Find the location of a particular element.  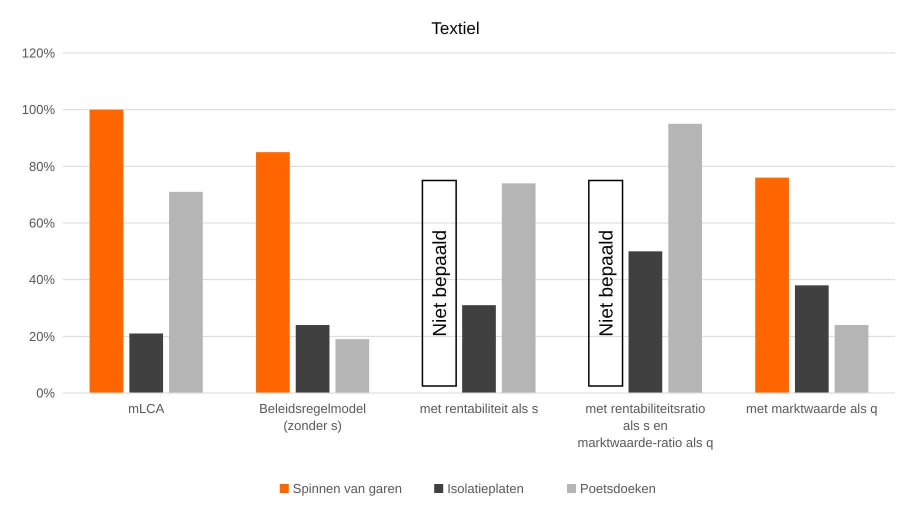

y-tick-label: 120% is located at coordinates (39, 53).